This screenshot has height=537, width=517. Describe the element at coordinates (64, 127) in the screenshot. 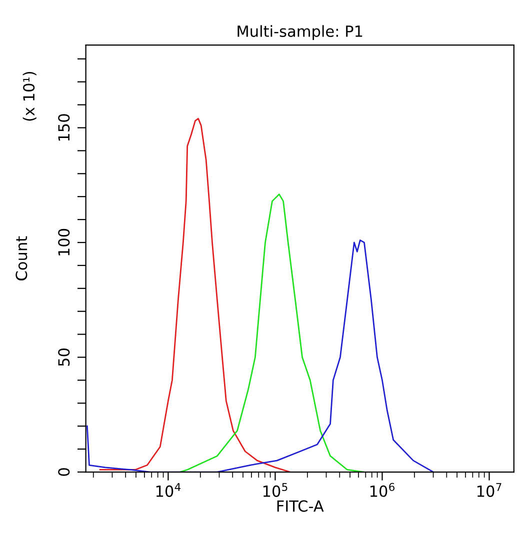

I see `y-tick-label: 150` at that location.